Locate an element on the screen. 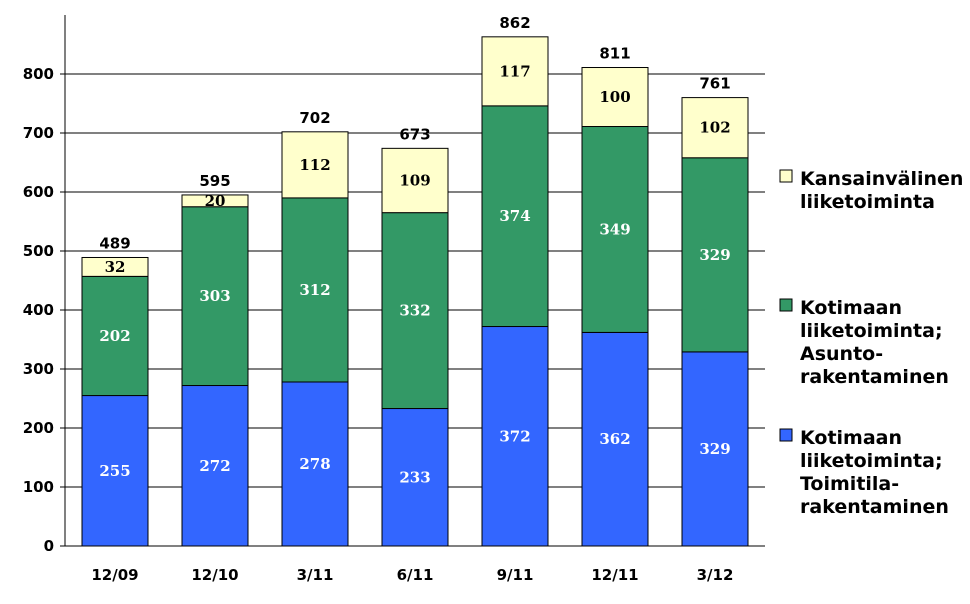 Image resolution: width=970 pixels, height=604 pixels. x-tick-label: 12/10 is located at coordinates (214, 575).